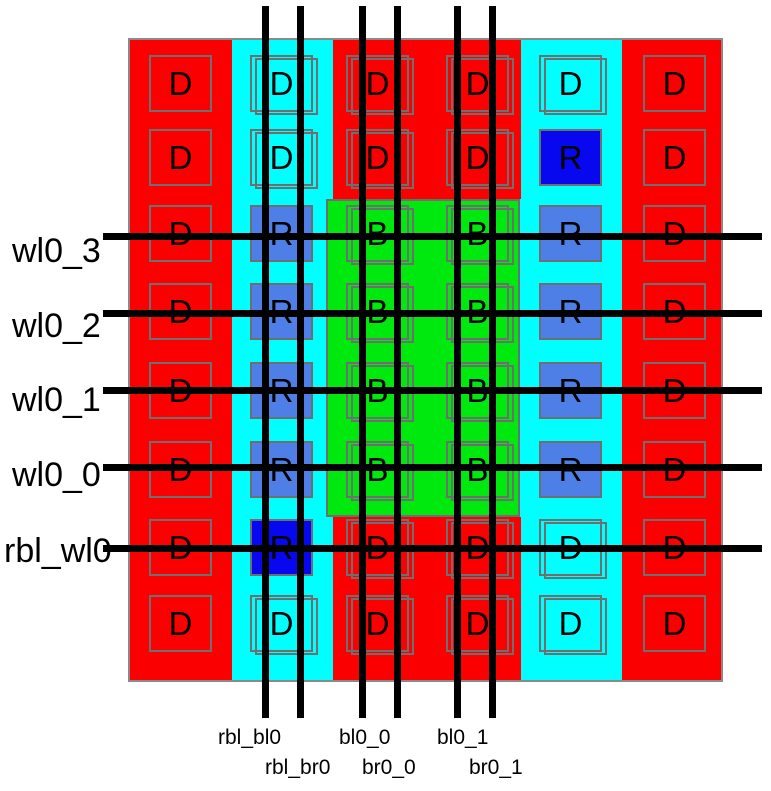 The height and width of the screenshot is (791, 771). What do you see at coordinates (298, 767) in the screenshot?
I see `bitline-label-rbl_br0: rbl_br0` at bounding box center [298, 767].